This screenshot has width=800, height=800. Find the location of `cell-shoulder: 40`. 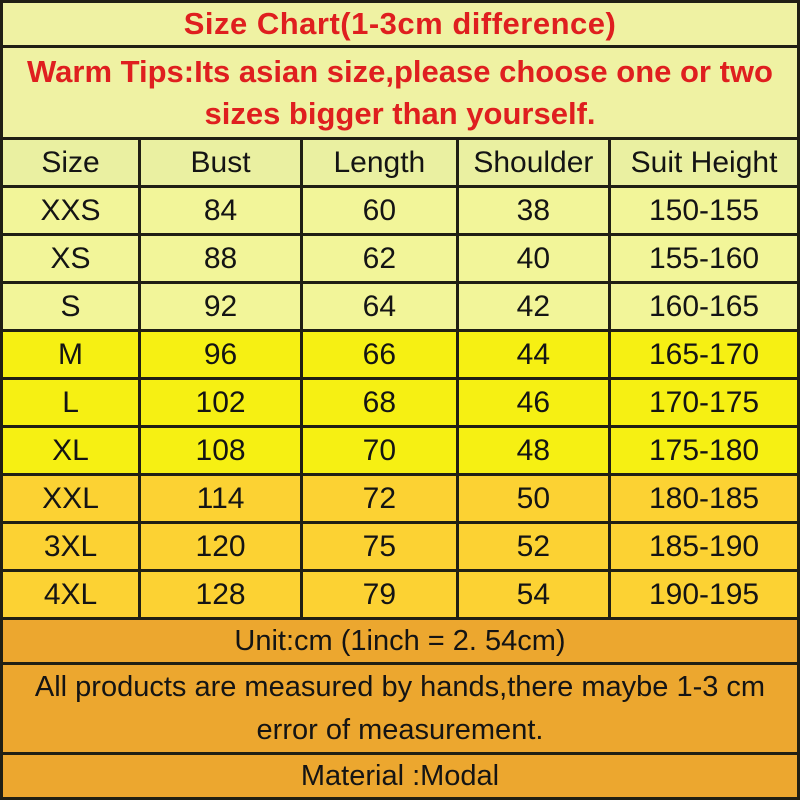

cell-shoulder: 40 is located at coordinates (533, 258).